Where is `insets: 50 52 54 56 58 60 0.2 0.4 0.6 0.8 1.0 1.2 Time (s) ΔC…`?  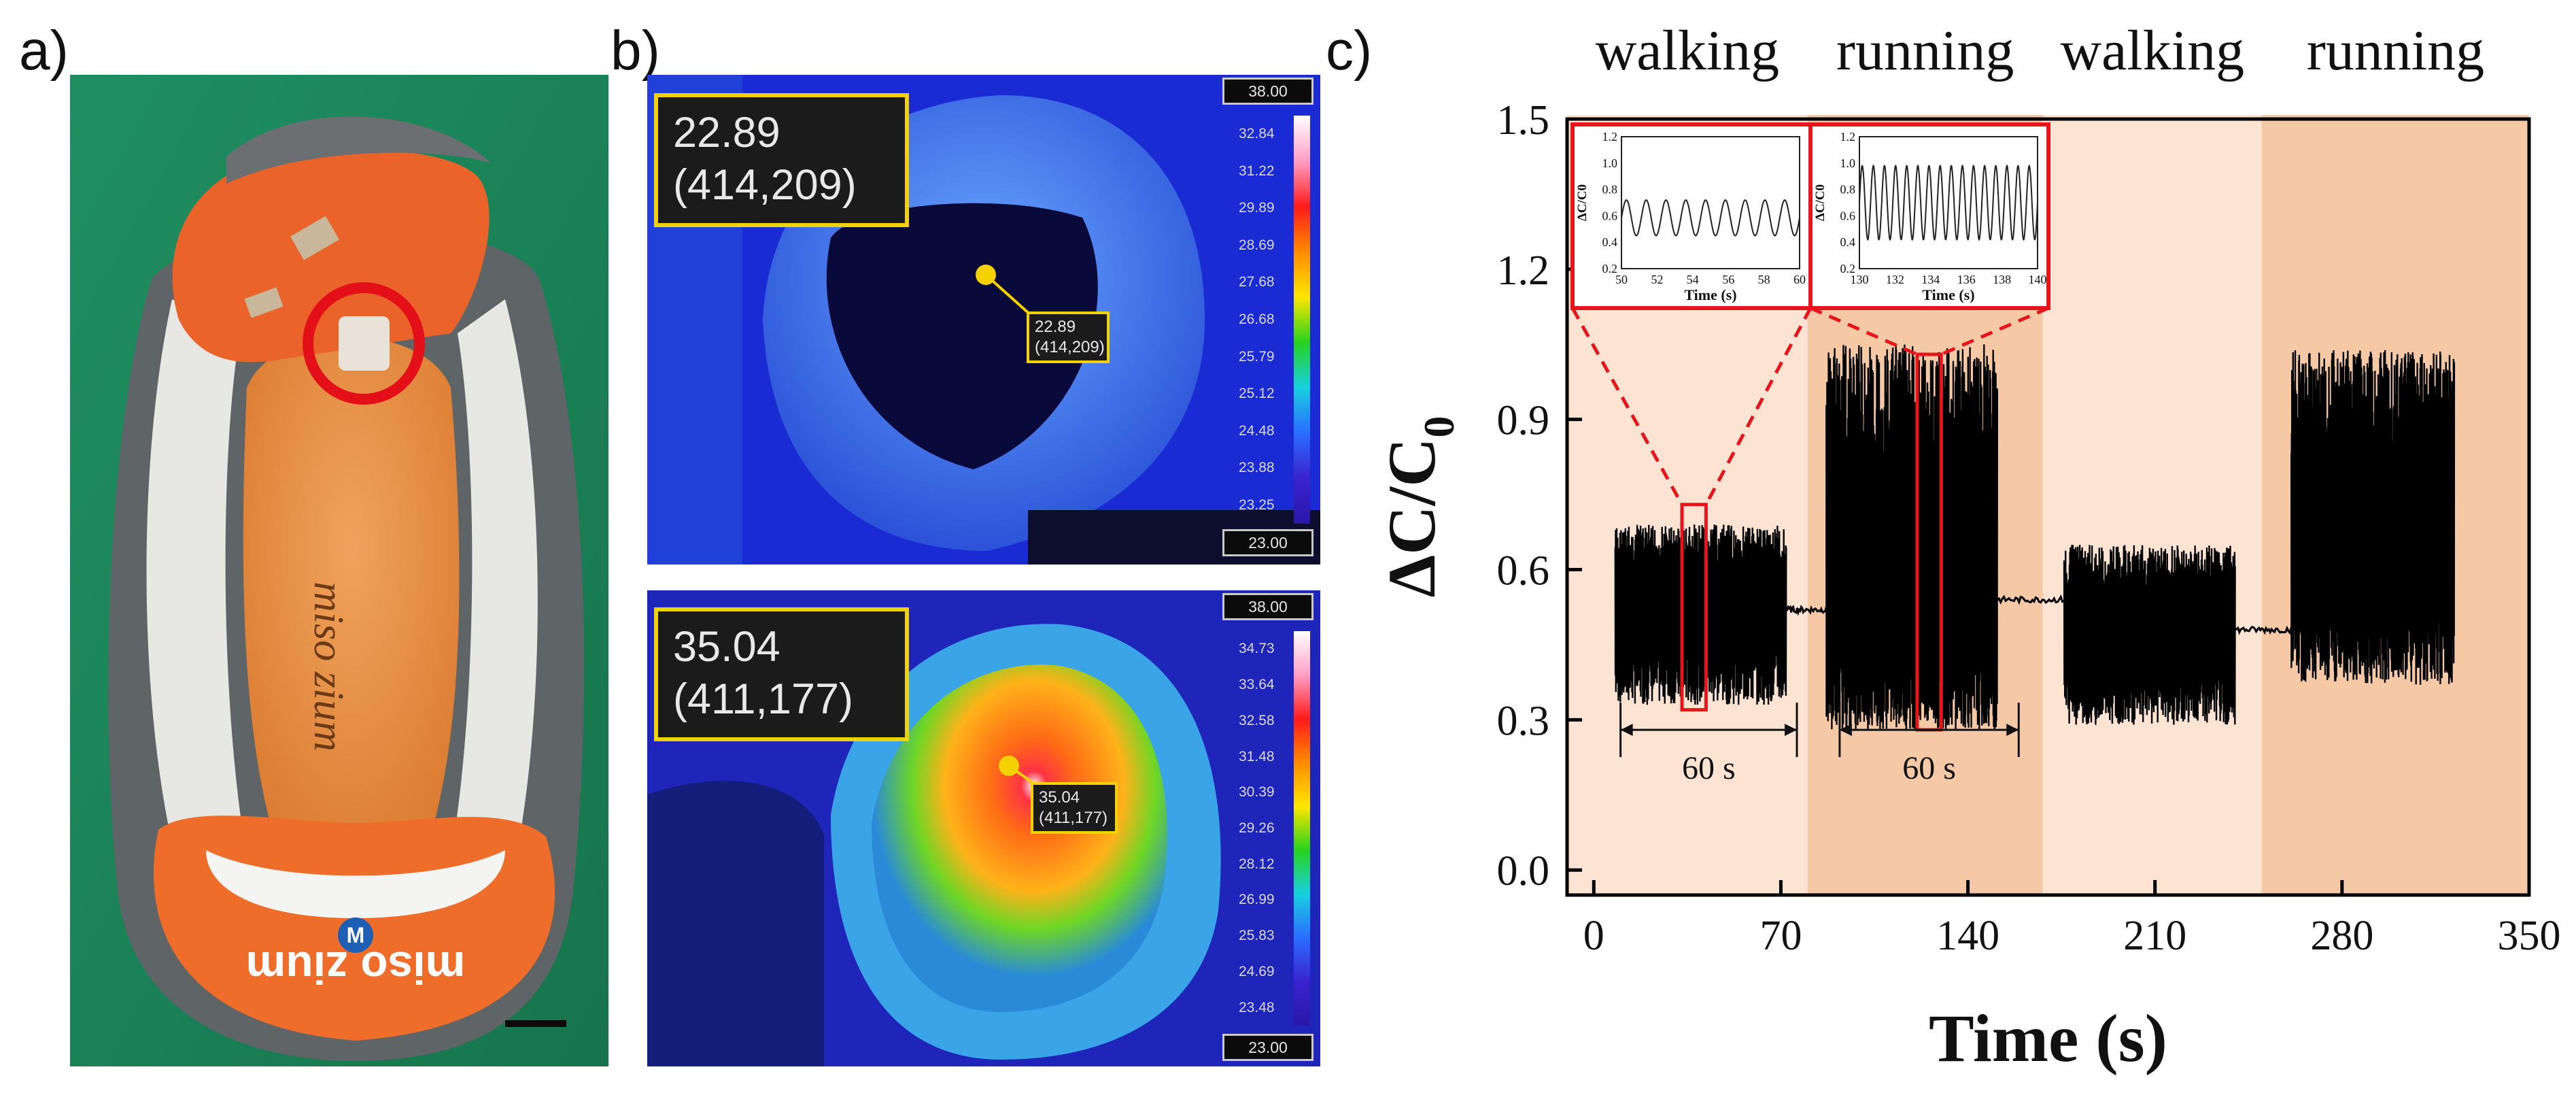
insets: 50 52 54 56 58 60 0.2 0.4 0.6 0.8 1.0 1.2 Time (s) ΔC… is located at coordinates (1810, 216).